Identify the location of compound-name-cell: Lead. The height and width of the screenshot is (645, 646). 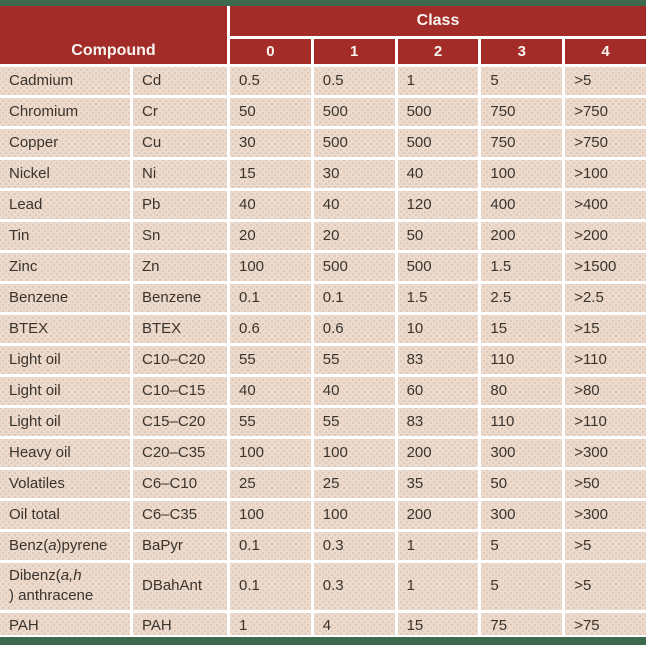
(65, 205).